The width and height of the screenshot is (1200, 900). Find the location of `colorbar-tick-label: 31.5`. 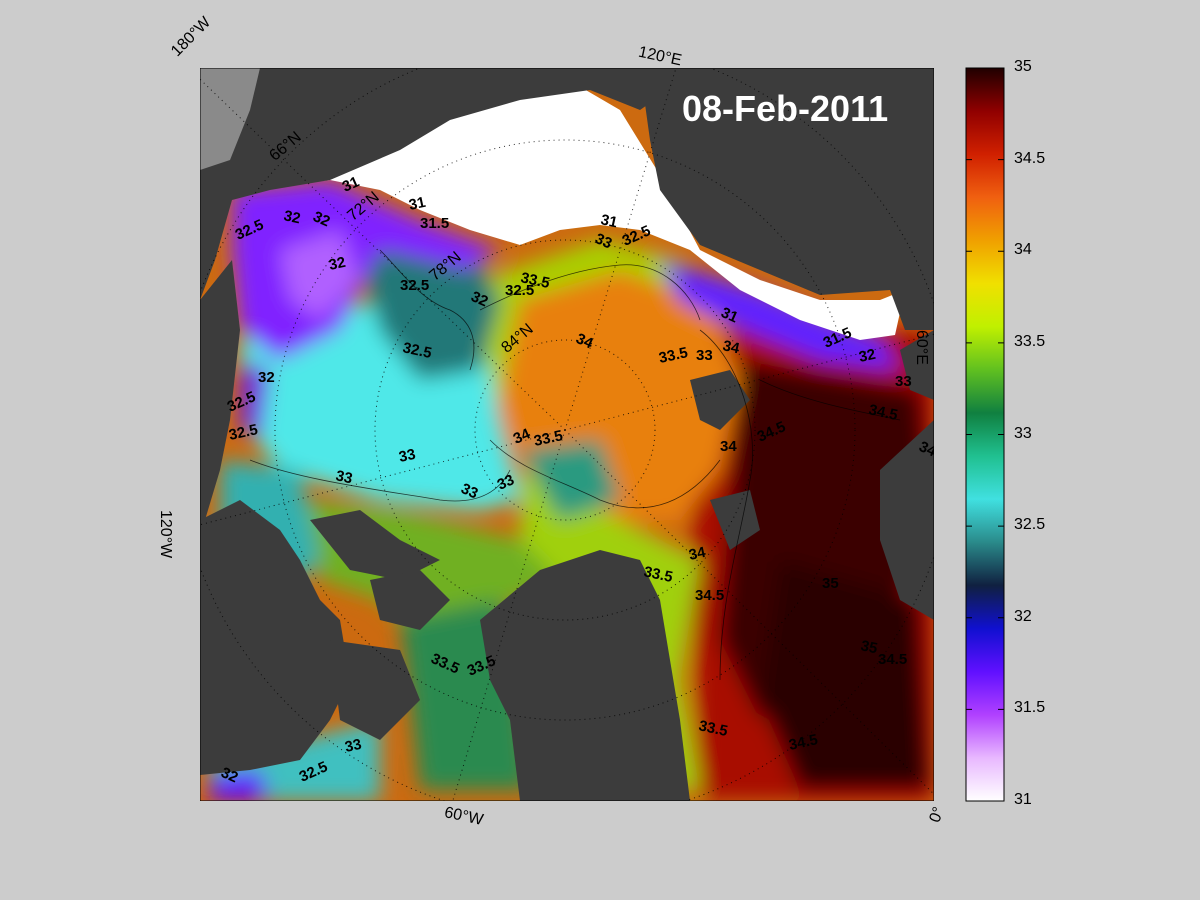

colorbar-tick-label: 31.5 is located at coordinates (1030, 708).